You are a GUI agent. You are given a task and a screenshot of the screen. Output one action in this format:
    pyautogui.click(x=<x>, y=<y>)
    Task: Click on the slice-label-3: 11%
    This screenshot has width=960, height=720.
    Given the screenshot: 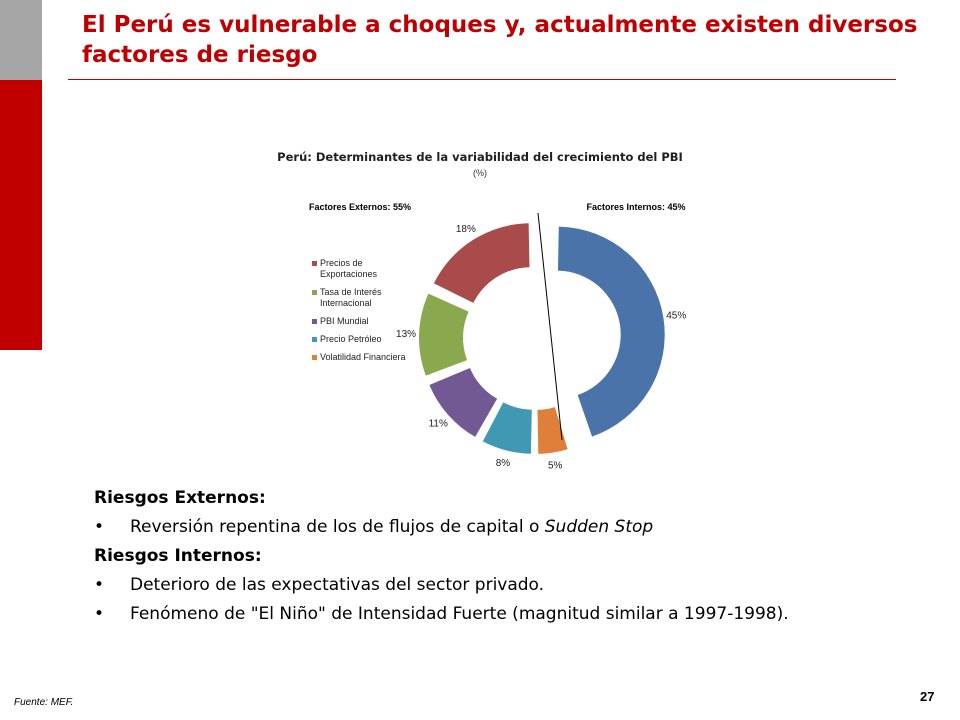 What is the action you would take?
    pyautogui.click(x=438, y=423)
    